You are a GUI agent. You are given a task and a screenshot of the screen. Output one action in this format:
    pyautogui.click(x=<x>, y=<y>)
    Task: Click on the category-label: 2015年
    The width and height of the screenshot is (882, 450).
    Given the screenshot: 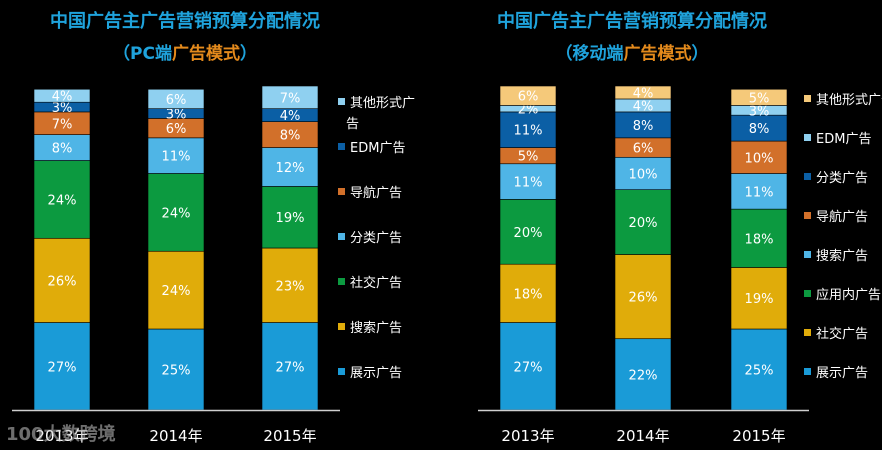 What is the action you would take?
    pyautogui.click(x=758, y=436)
    